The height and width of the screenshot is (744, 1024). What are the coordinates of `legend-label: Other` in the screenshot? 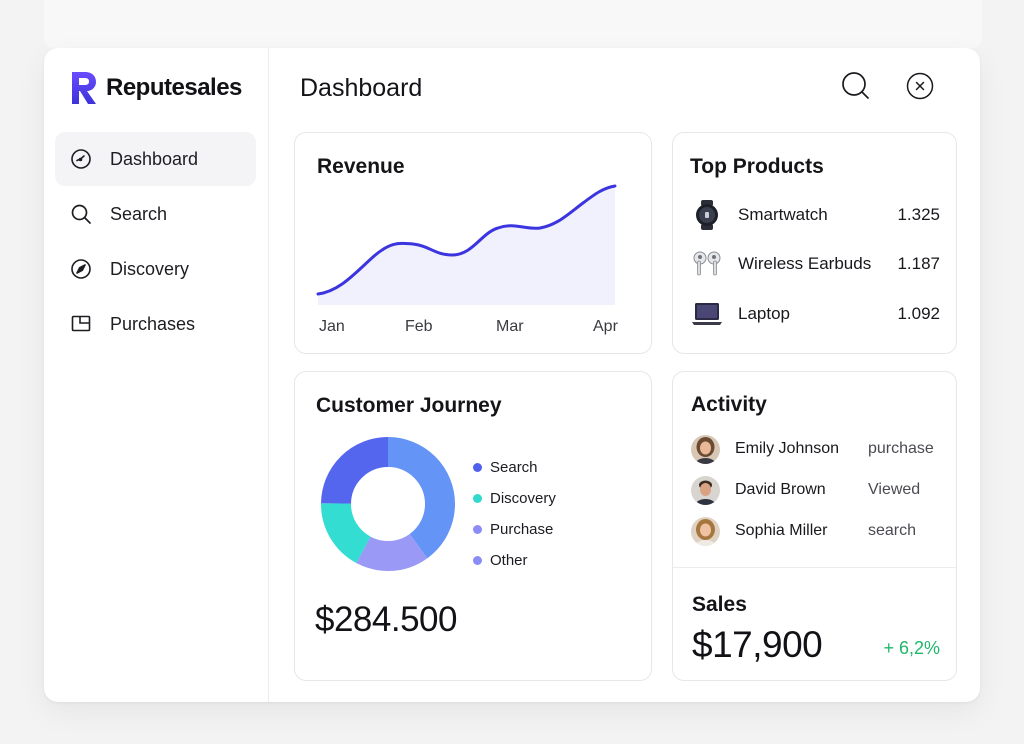 It's located at (509, 560).